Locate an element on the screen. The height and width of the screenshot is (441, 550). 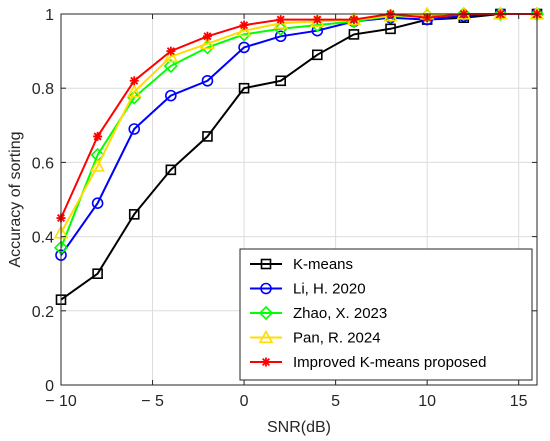
y-axis-label: Accuracy of sorting is located at coordinates (15, 199).